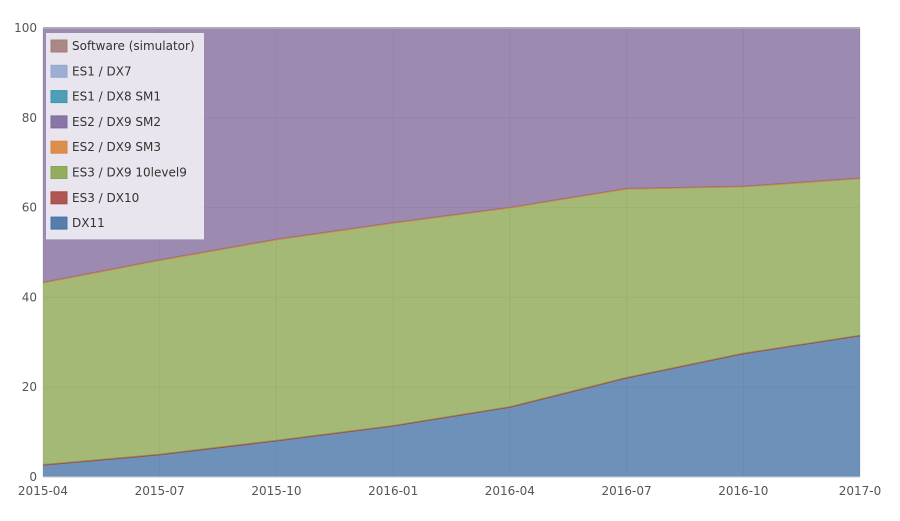 This screenshot has width=900, height=521. Describe the element at coordinates (160, 491) in the screenshot. I see `x-tick-label: 2015-07` at that location.